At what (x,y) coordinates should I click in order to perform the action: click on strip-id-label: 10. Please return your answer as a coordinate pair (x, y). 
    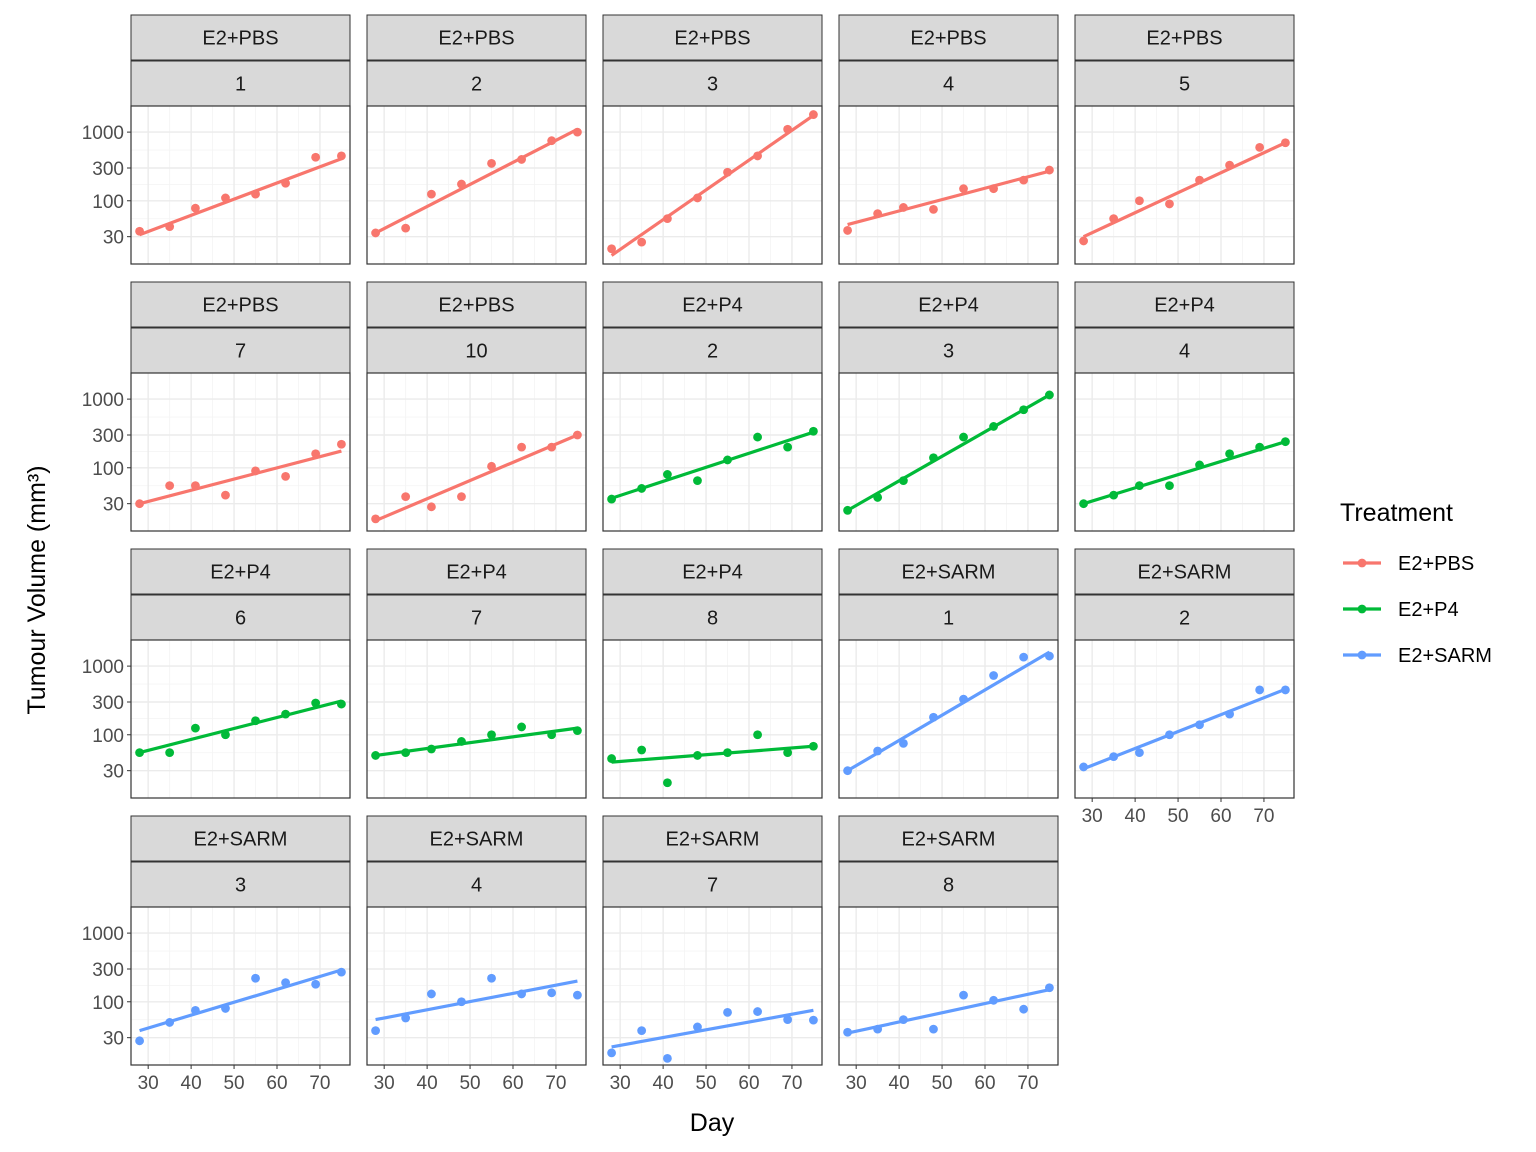
    Looking at the image, I should click on (476, 352).